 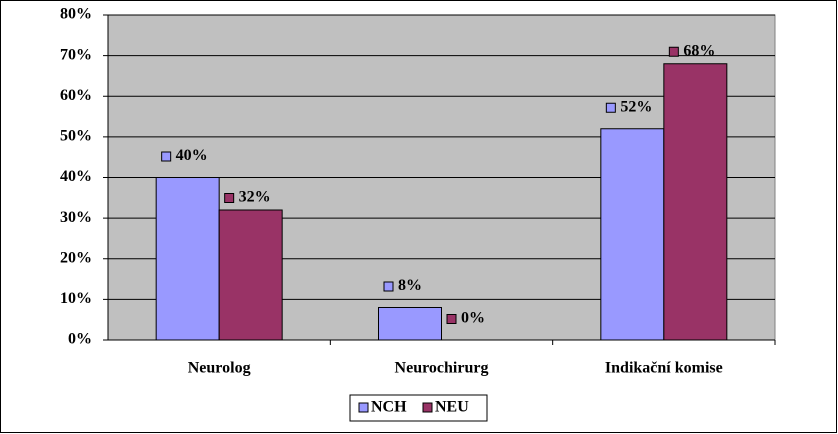 What do you see at coordinates (473, 318) in the screenshot?
I see `data-label: 0%` at bounding box center [473, 318].